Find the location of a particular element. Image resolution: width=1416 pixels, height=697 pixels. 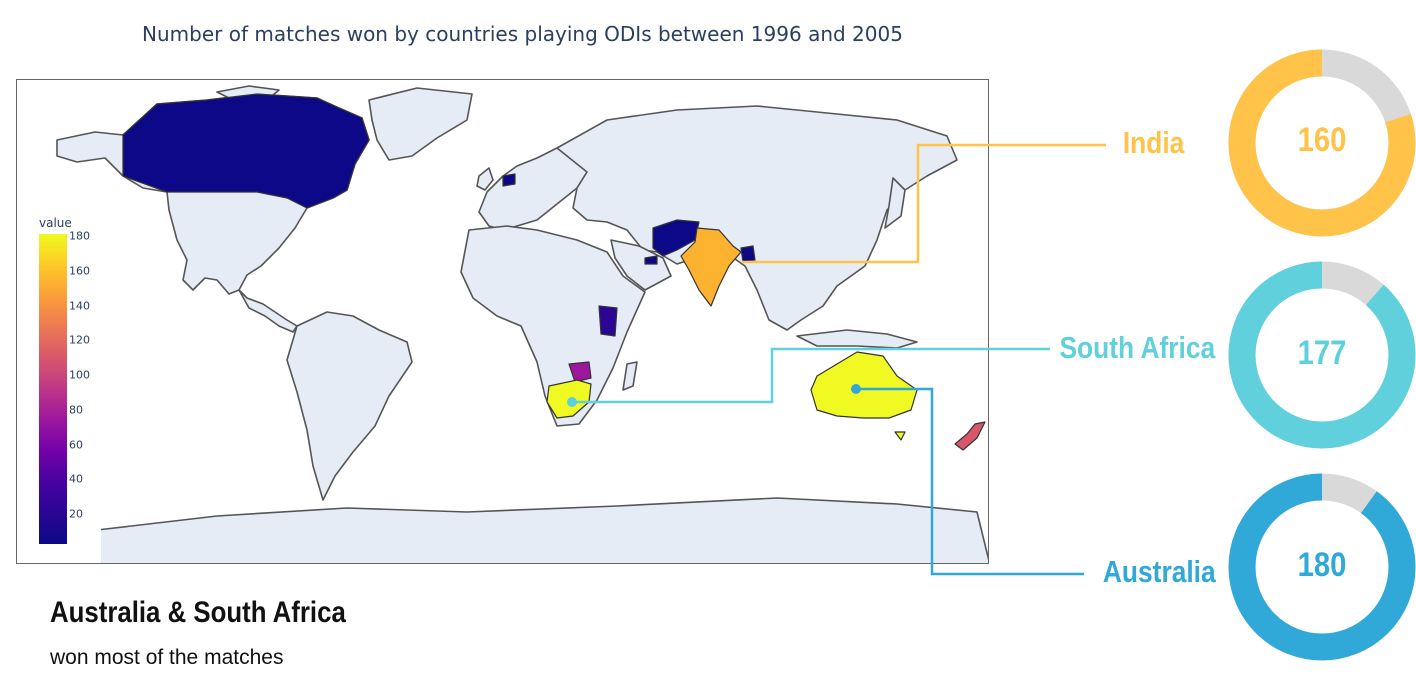

donut-arc-india is located at coordinates (1322, 143).